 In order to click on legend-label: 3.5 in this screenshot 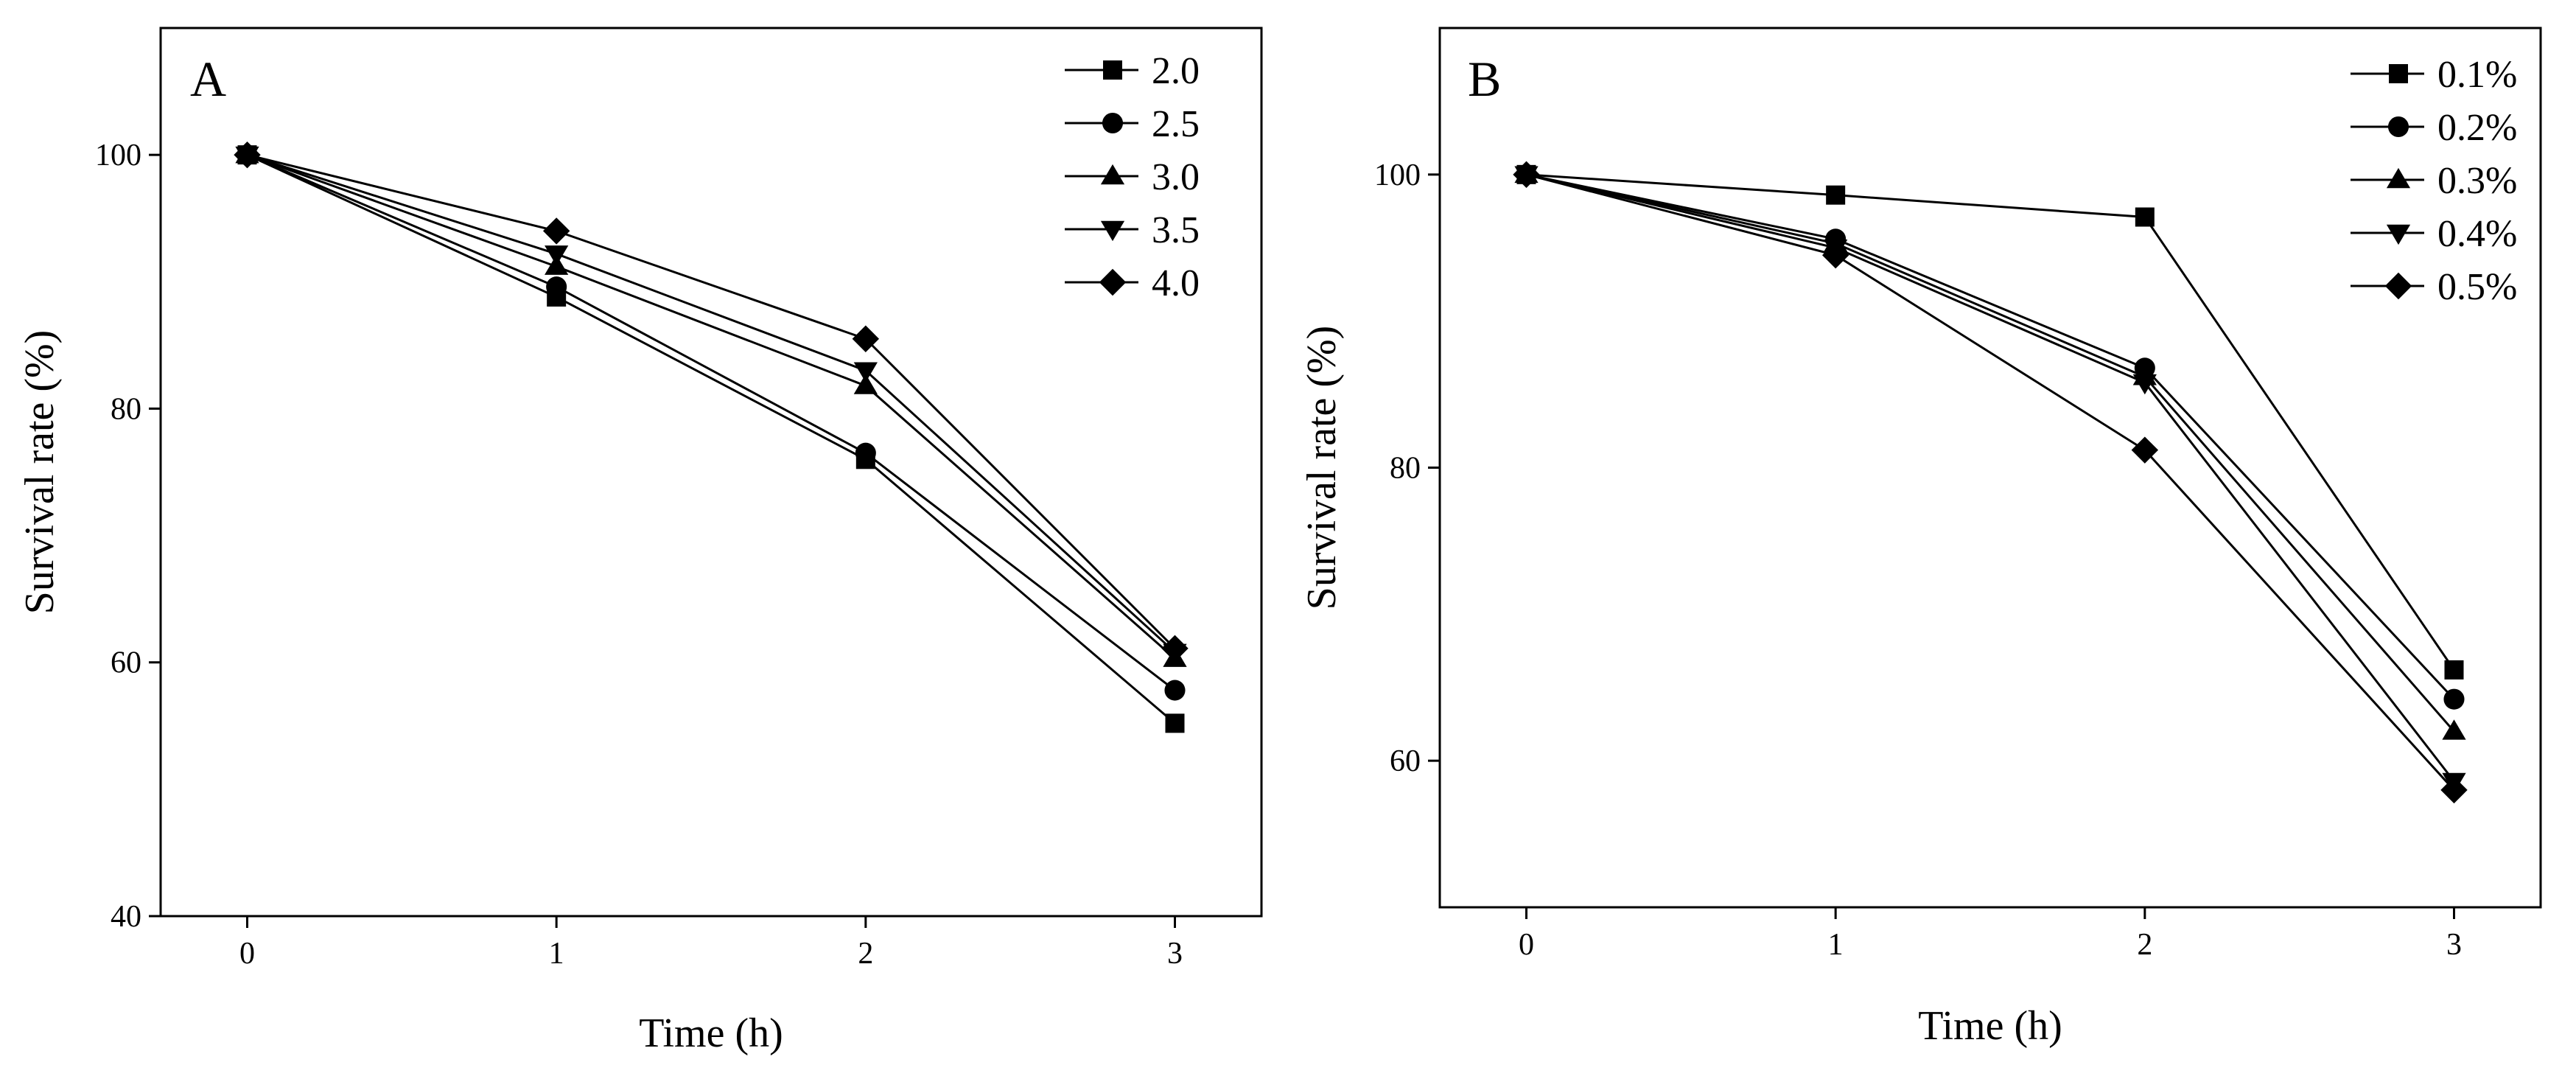, I will do `click(1176, 230)`.